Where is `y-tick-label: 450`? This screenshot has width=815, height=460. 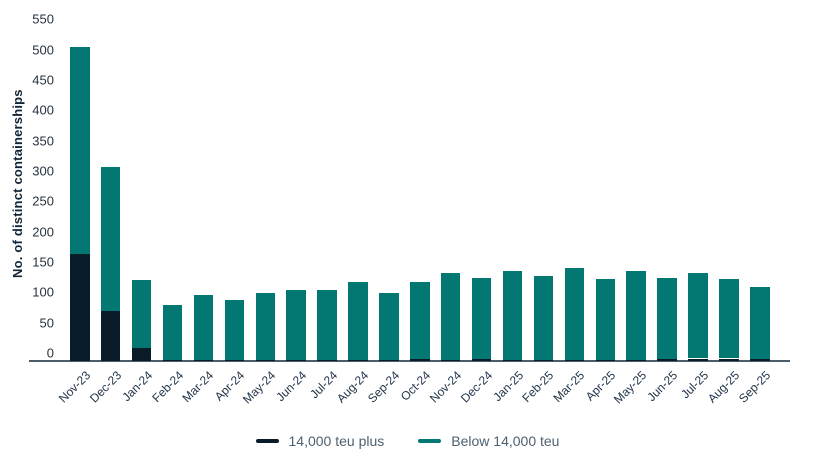
y-tick-label: 450 is located at coordinates (43, 80).